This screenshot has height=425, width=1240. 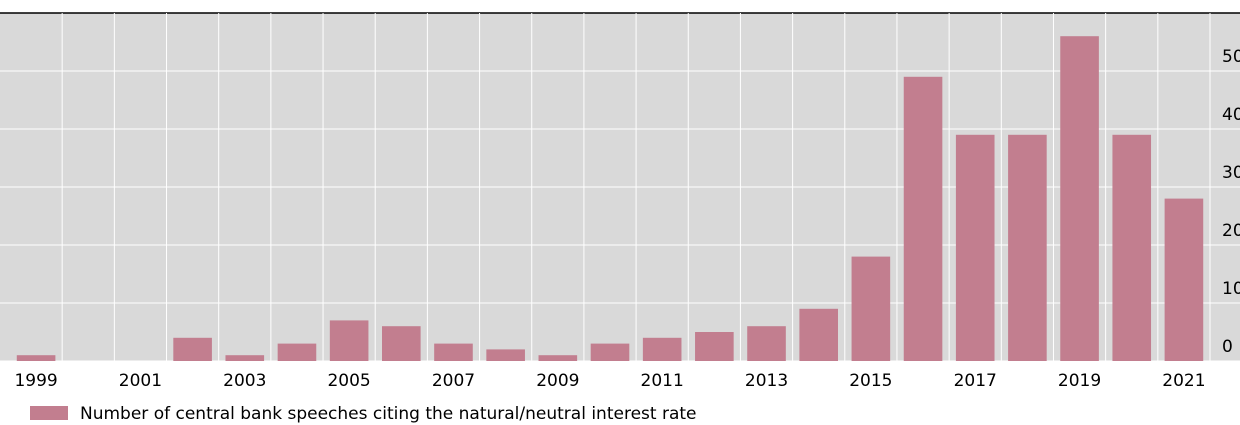 I want to click on x-tick-label: 2013, so click(x=766, y=381).